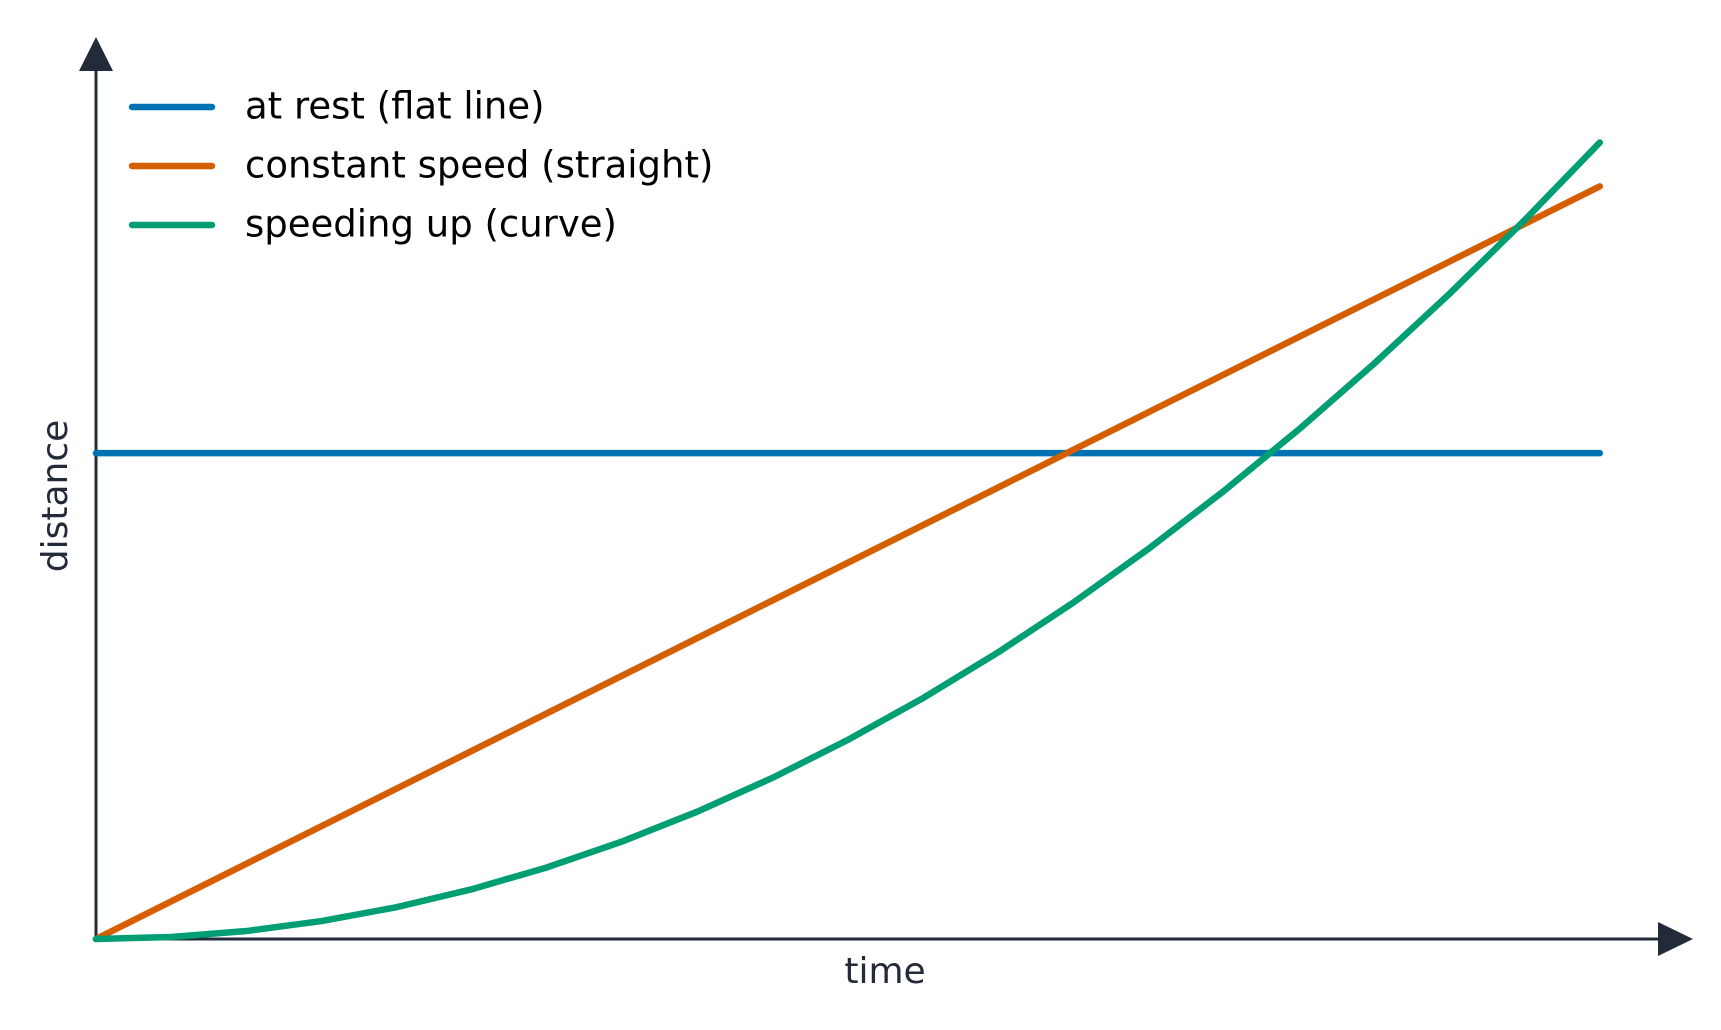  Describe the element at coordinates (55, 496) in the screenshot. I see `y-axis-label: distance` at that location.